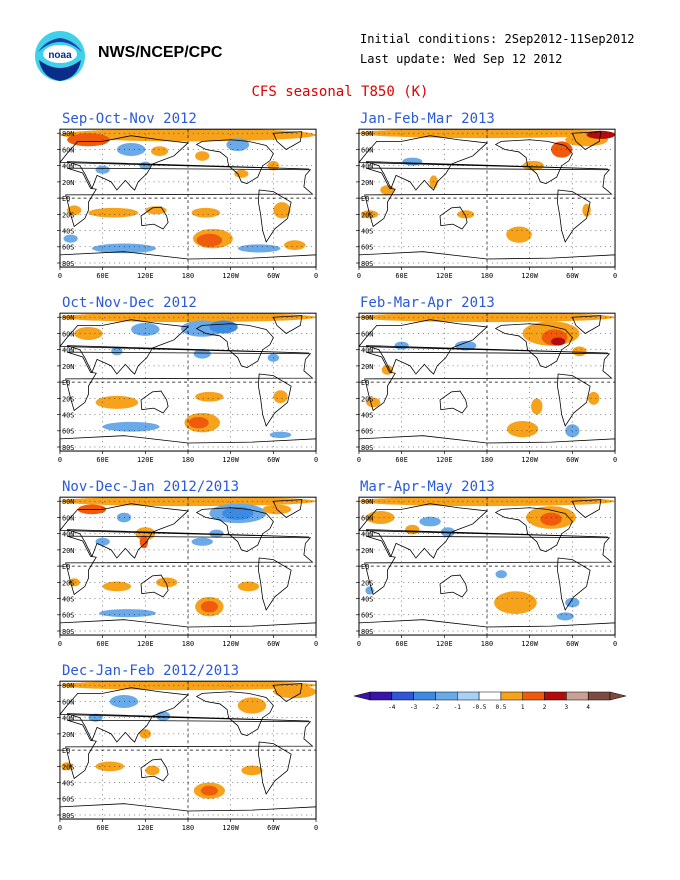 Image resolution: width=680 pixels, height=880 pixels. What do you see at coordinates (427, 303) in the screenshot?
I see `panel-title-4: Feb-Mar-Apr 2013` at bounding box center [427, 303].